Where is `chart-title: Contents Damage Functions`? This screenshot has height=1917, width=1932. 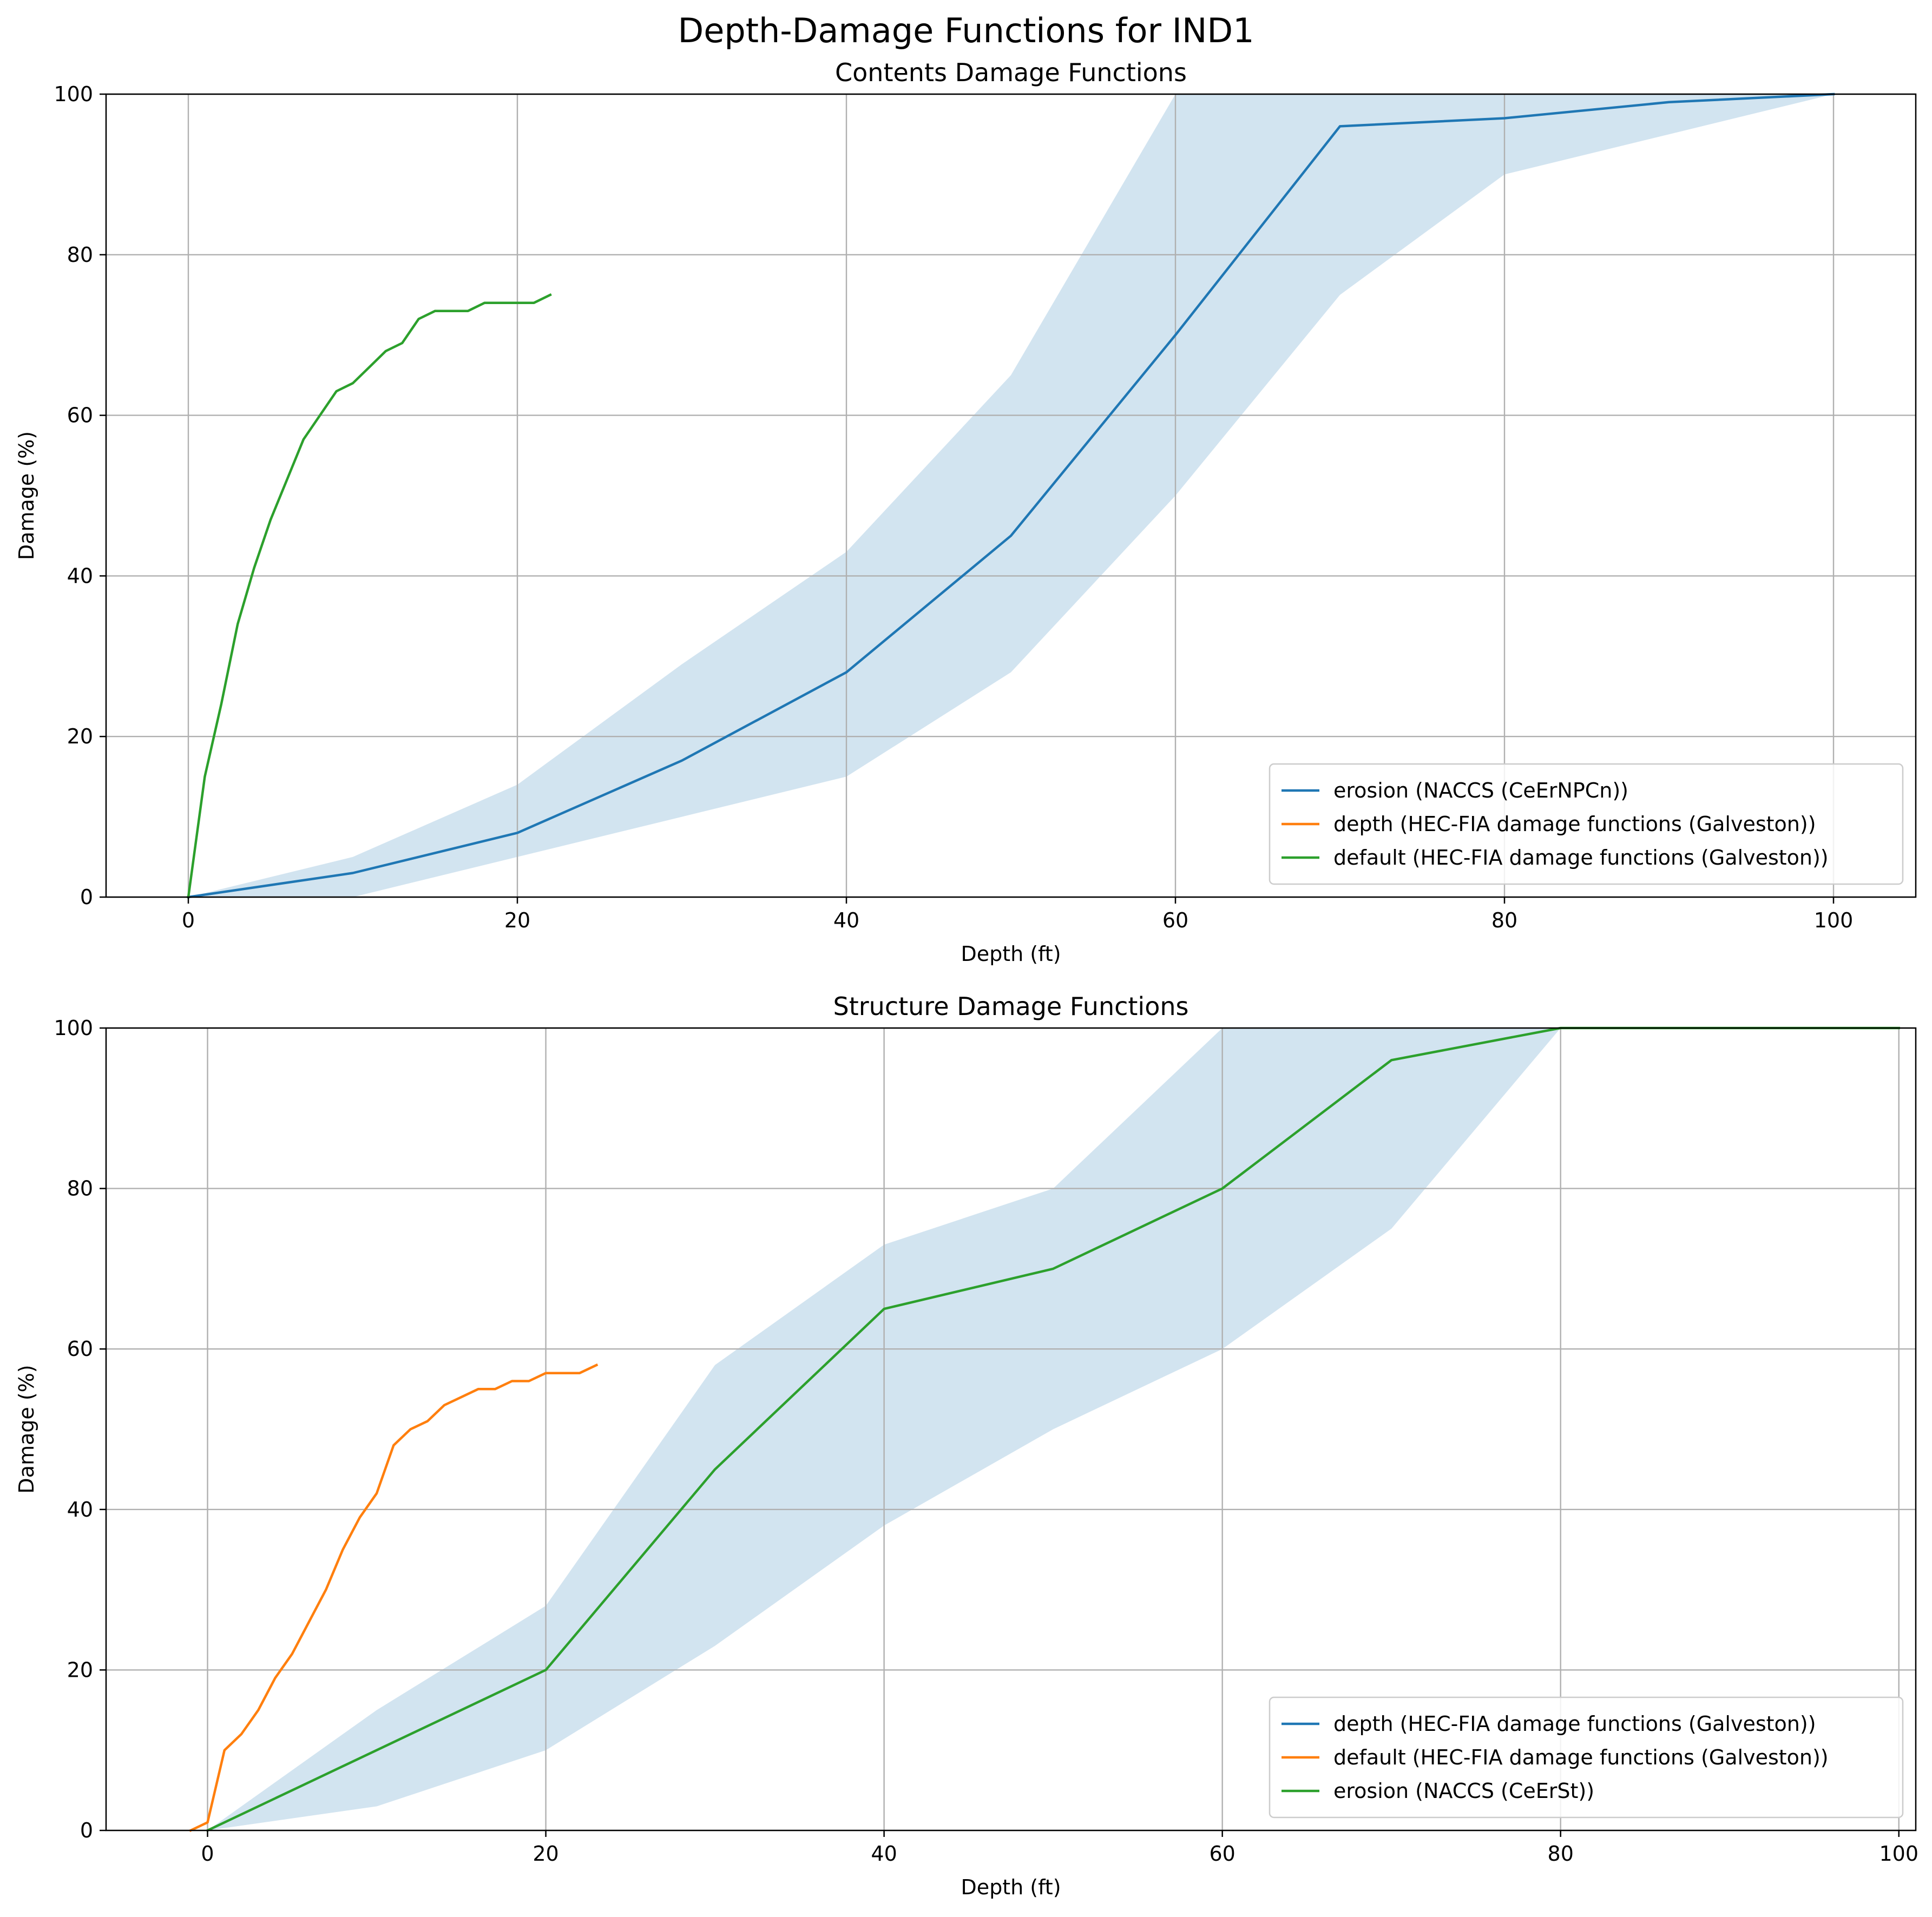 chart-title: Contents Damage Functions is located at coordinates (1011, 72).